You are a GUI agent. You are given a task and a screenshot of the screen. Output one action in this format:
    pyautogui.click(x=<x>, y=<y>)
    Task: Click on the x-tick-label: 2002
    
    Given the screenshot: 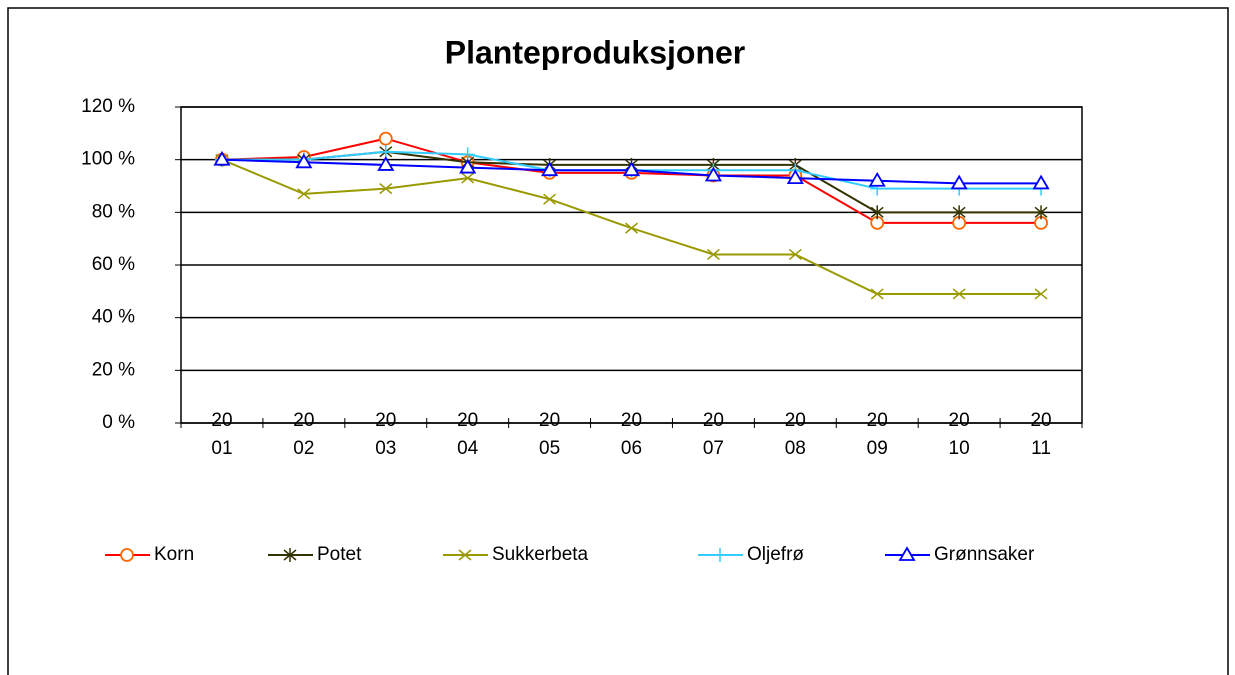 What is the action you would take?
    pyautogui.click(x=304, y=434)
    